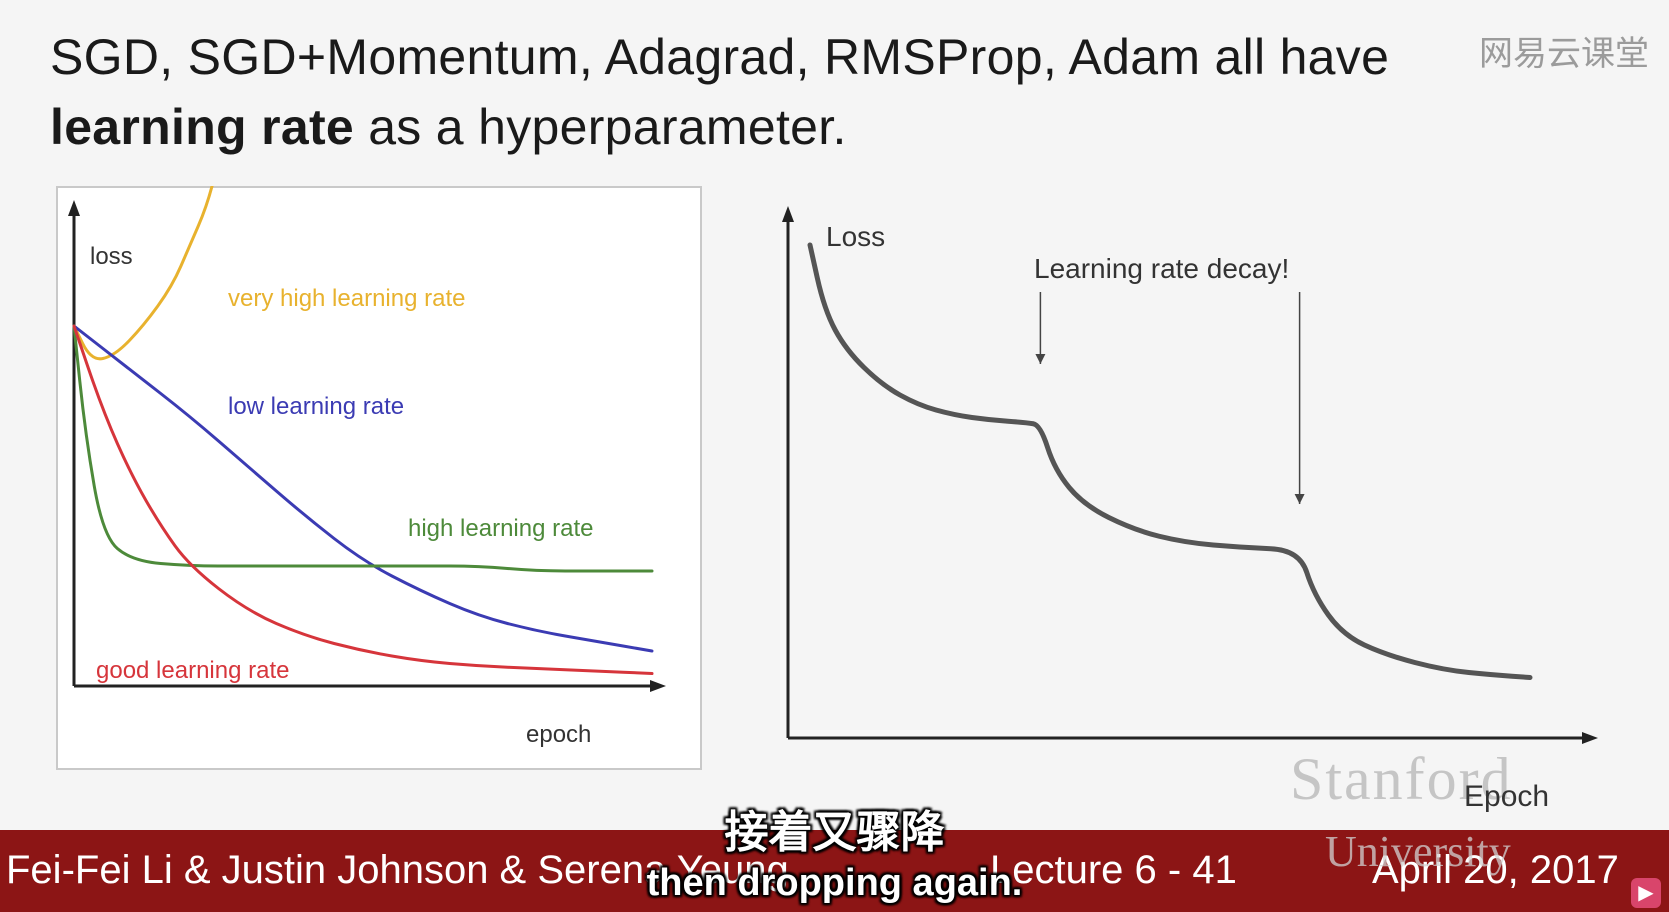 Image resolution: width=1669 pixels, height=912 pixels. I want to click on slide-title-line2: learning rate as a hyperparameter., so click(448, 127).